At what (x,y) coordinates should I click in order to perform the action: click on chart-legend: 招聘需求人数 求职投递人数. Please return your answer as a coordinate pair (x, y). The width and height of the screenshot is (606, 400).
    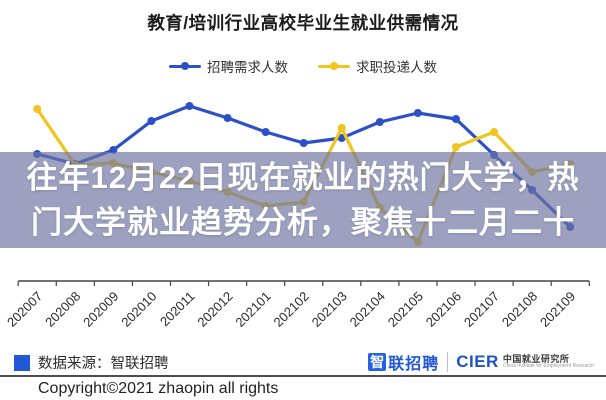
    Looking at the image, I should click on (303, 66).